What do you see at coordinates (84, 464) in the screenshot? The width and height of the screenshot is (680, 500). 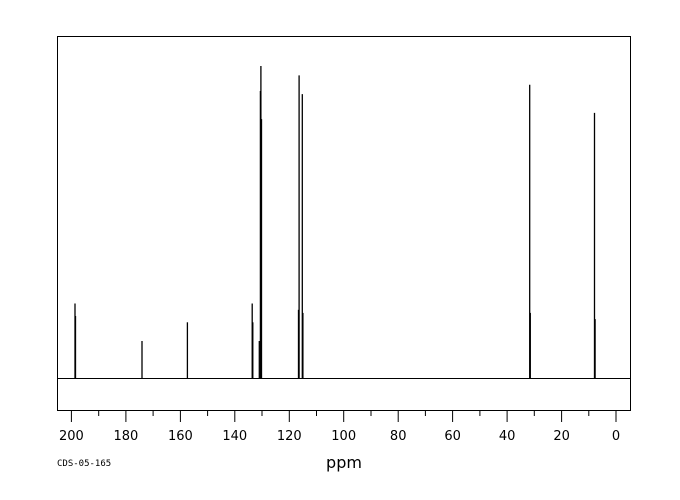 I see `footer-code: CDS-05-165` at bounding box center [84, 464].